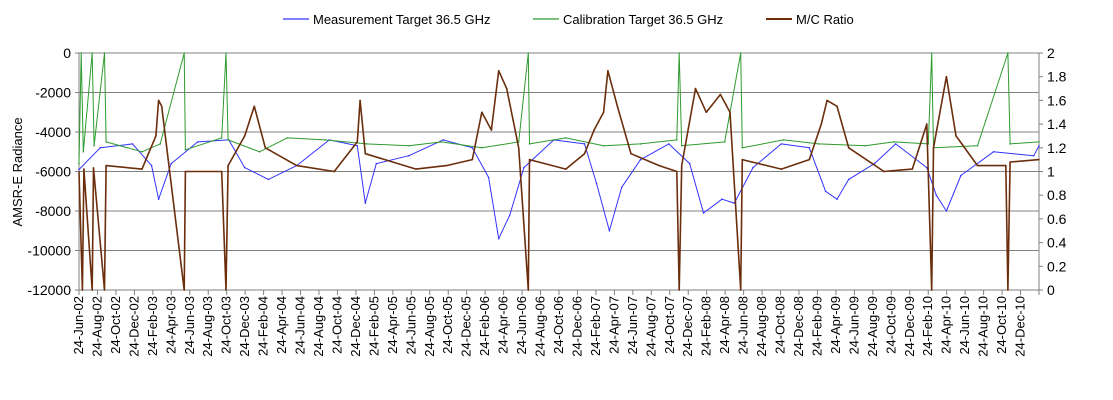 Image resolution: width=1113 pixels, height=400 pixels. Describe the element at coordinates (402, 19) in the screenshot. I see `legend-label: Measurement Target 36.5 GHz` at that location.